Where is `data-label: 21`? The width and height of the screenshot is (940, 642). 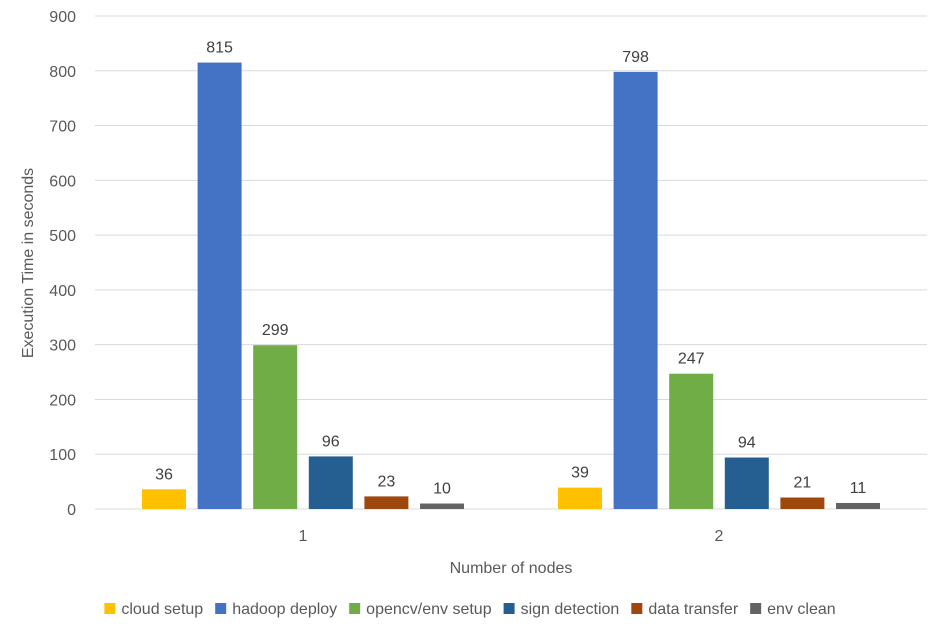
data-label: 21 is located at coordinates (803, 482).